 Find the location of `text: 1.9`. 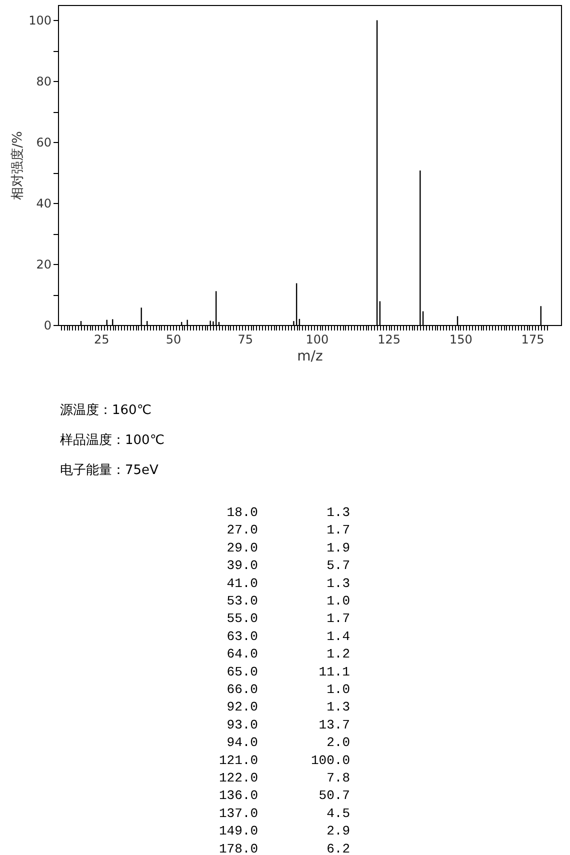

text: 1.9 is located at coordinates (338, 548).